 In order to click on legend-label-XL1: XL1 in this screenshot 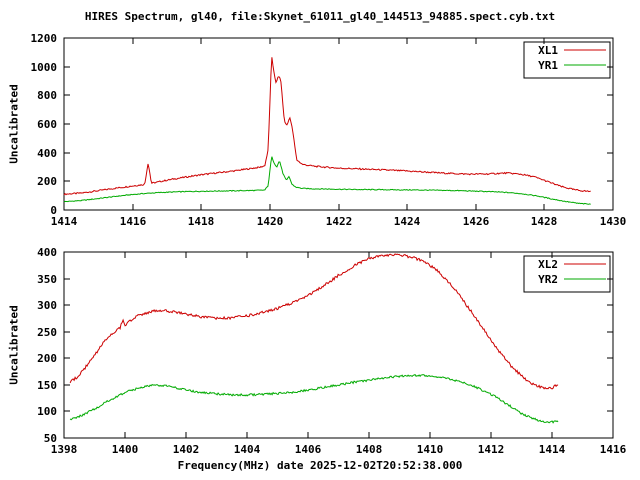, I will do `click(548, 50)`.